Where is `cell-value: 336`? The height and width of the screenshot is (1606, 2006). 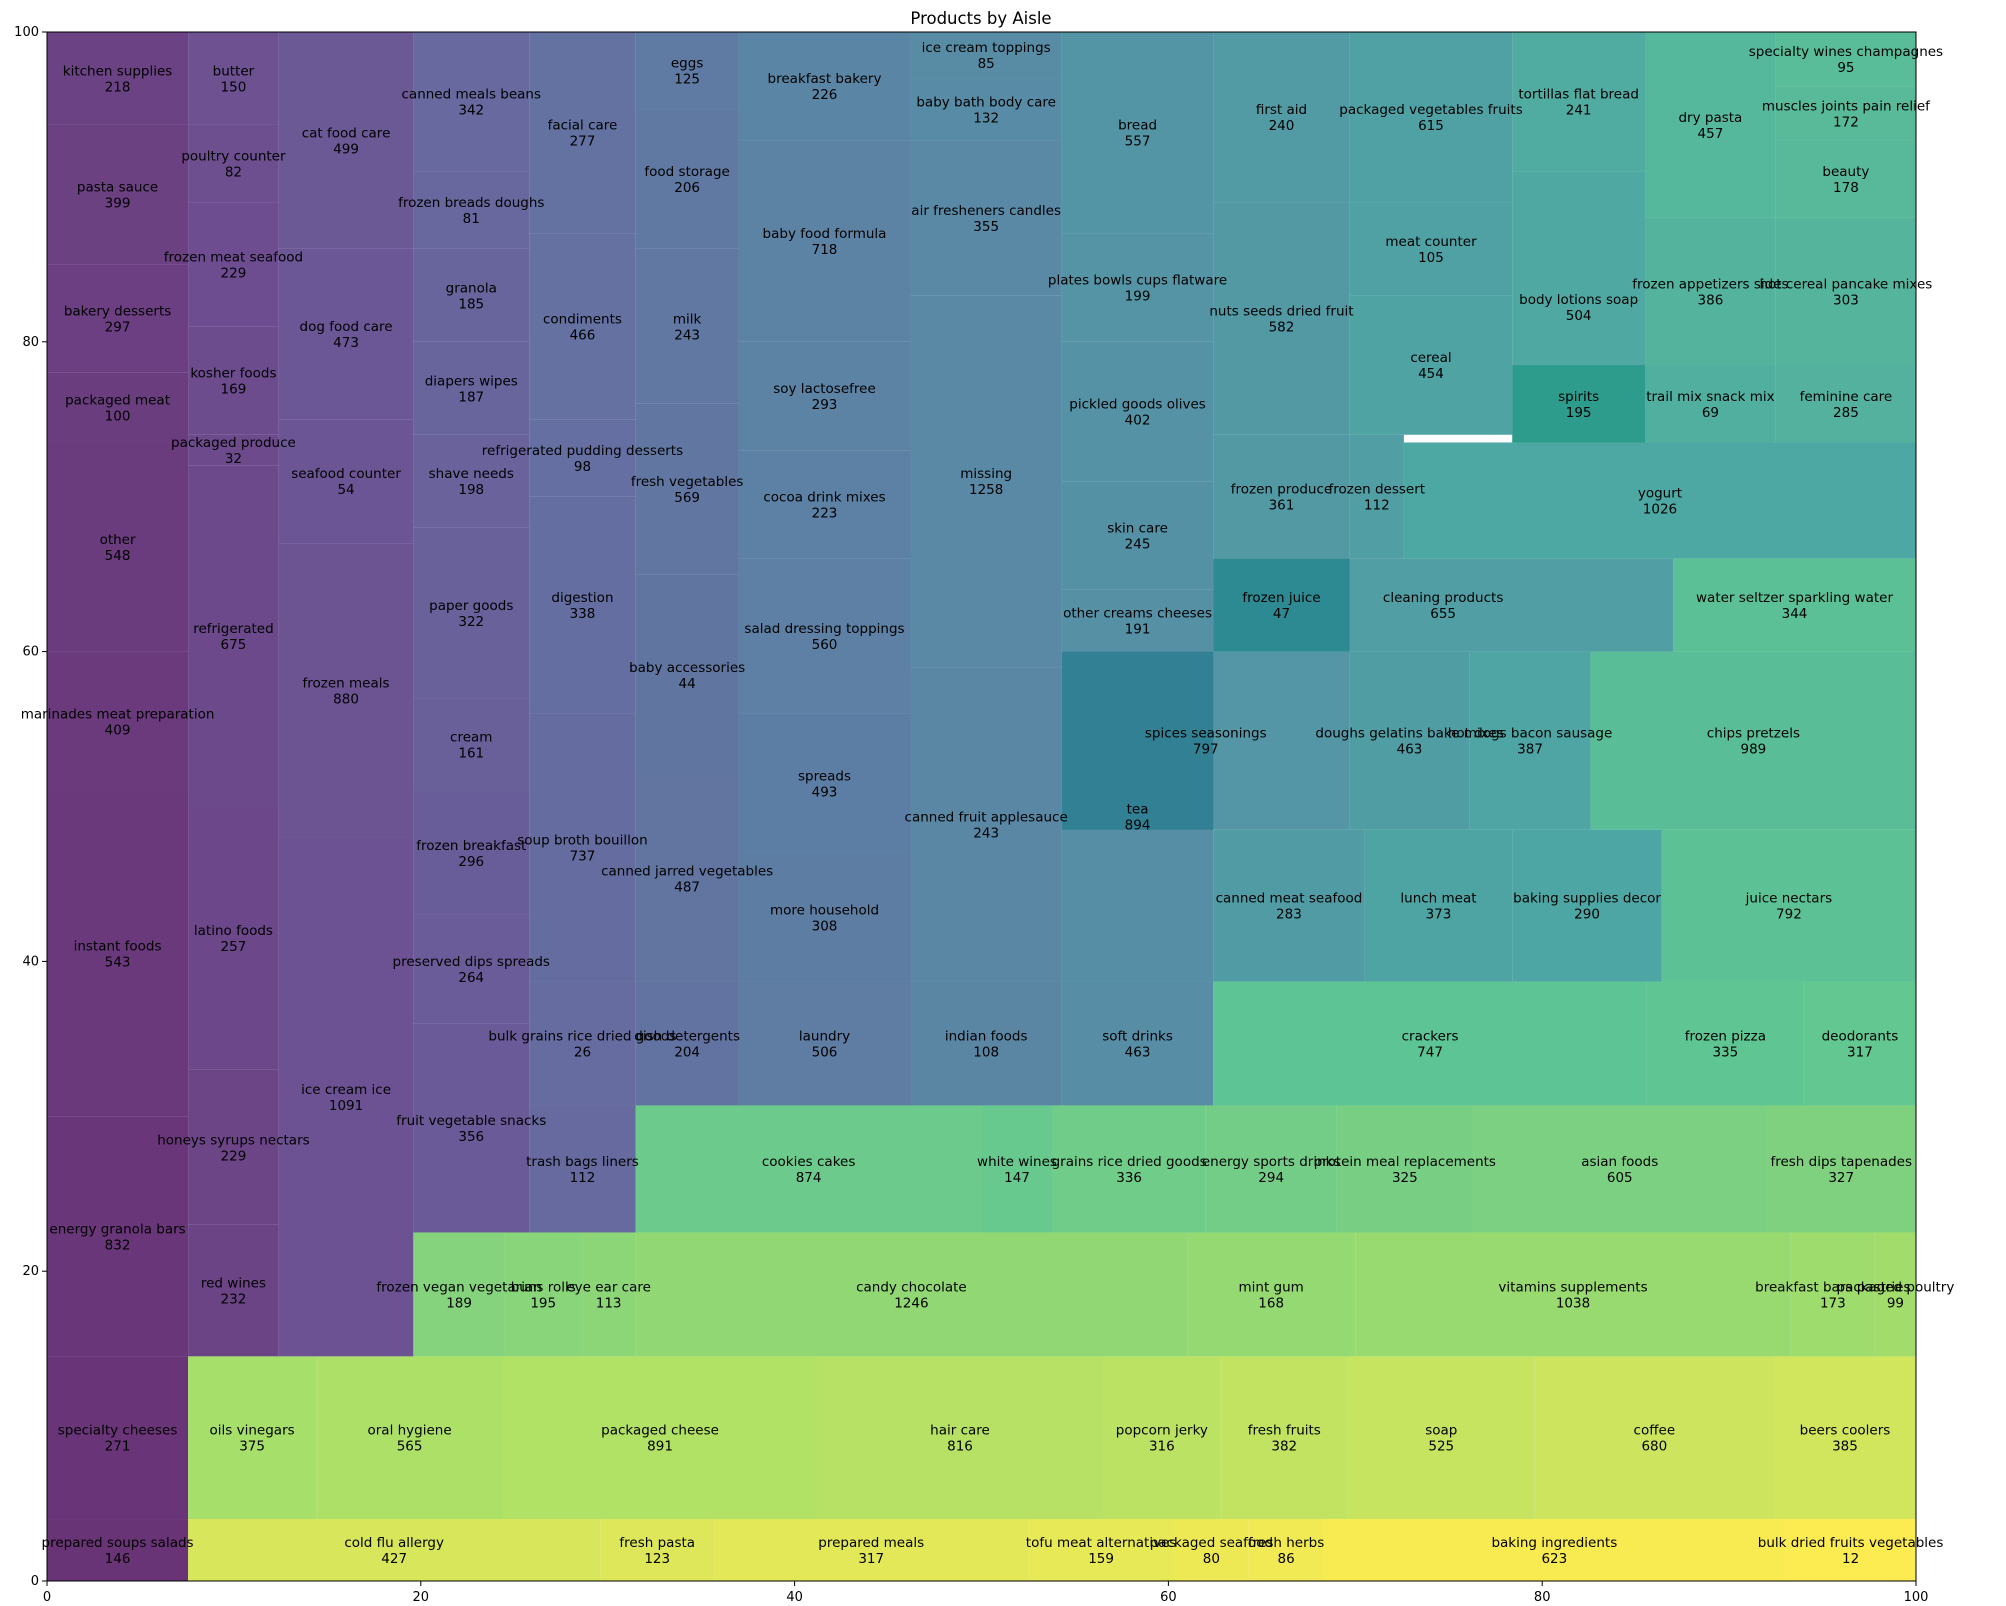 cell-value: 336 is located at coordinates (1129, 1178).